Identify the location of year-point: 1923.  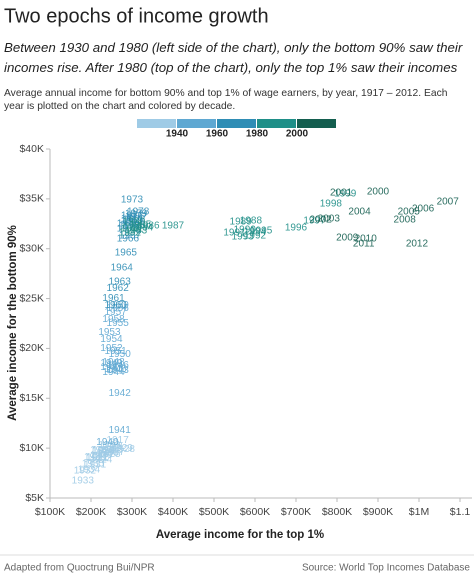
(103, 450).